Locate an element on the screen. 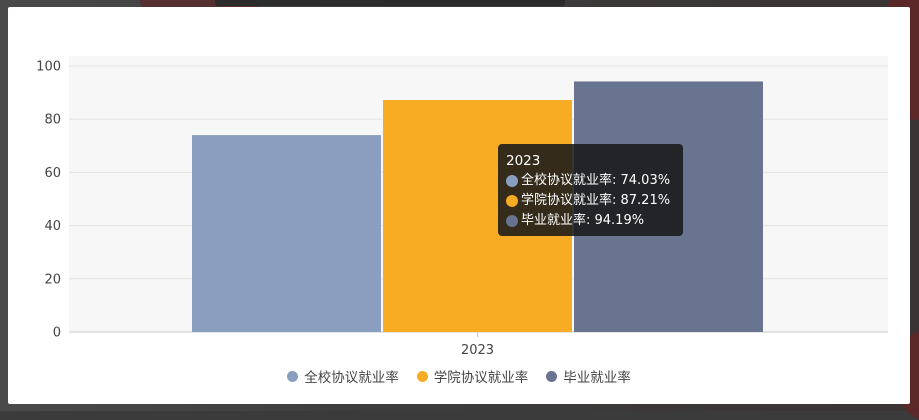 This screenshot has width=919, height=420. legend-item-school: 全校协议就业率 is located at coordinates (343, 376).